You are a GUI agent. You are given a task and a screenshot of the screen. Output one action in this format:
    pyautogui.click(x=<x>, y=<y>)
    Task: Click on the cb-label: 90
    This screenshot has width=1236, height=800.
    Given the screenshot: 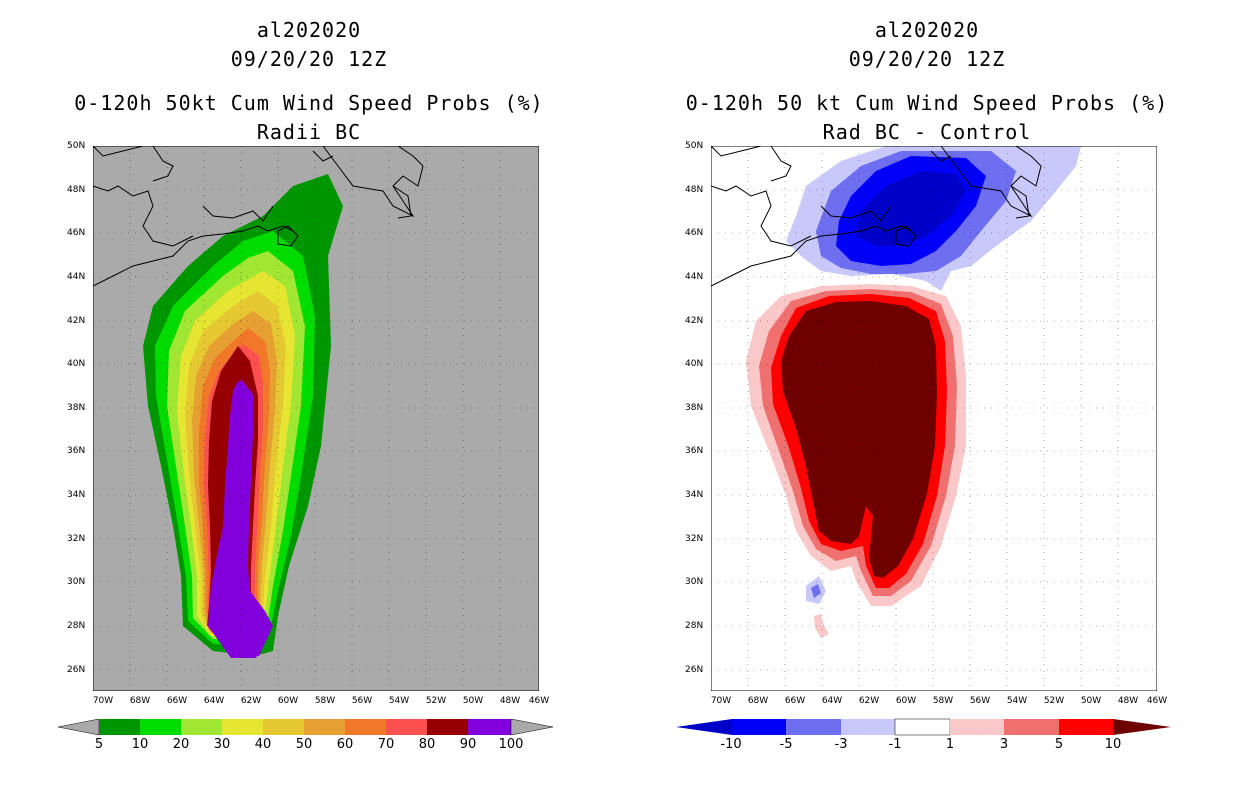 What is the action you would take?
    pyautogui.click(x=468, y=744)
    